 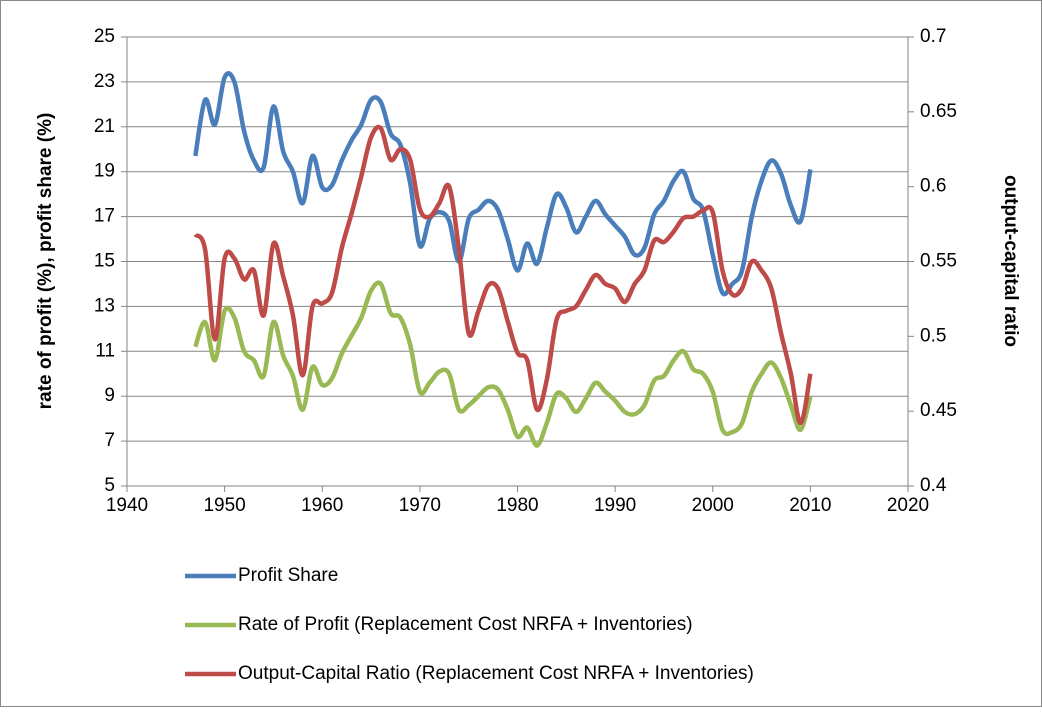 I want to click on y-tick-label: 9, so click(x=109, y=395).